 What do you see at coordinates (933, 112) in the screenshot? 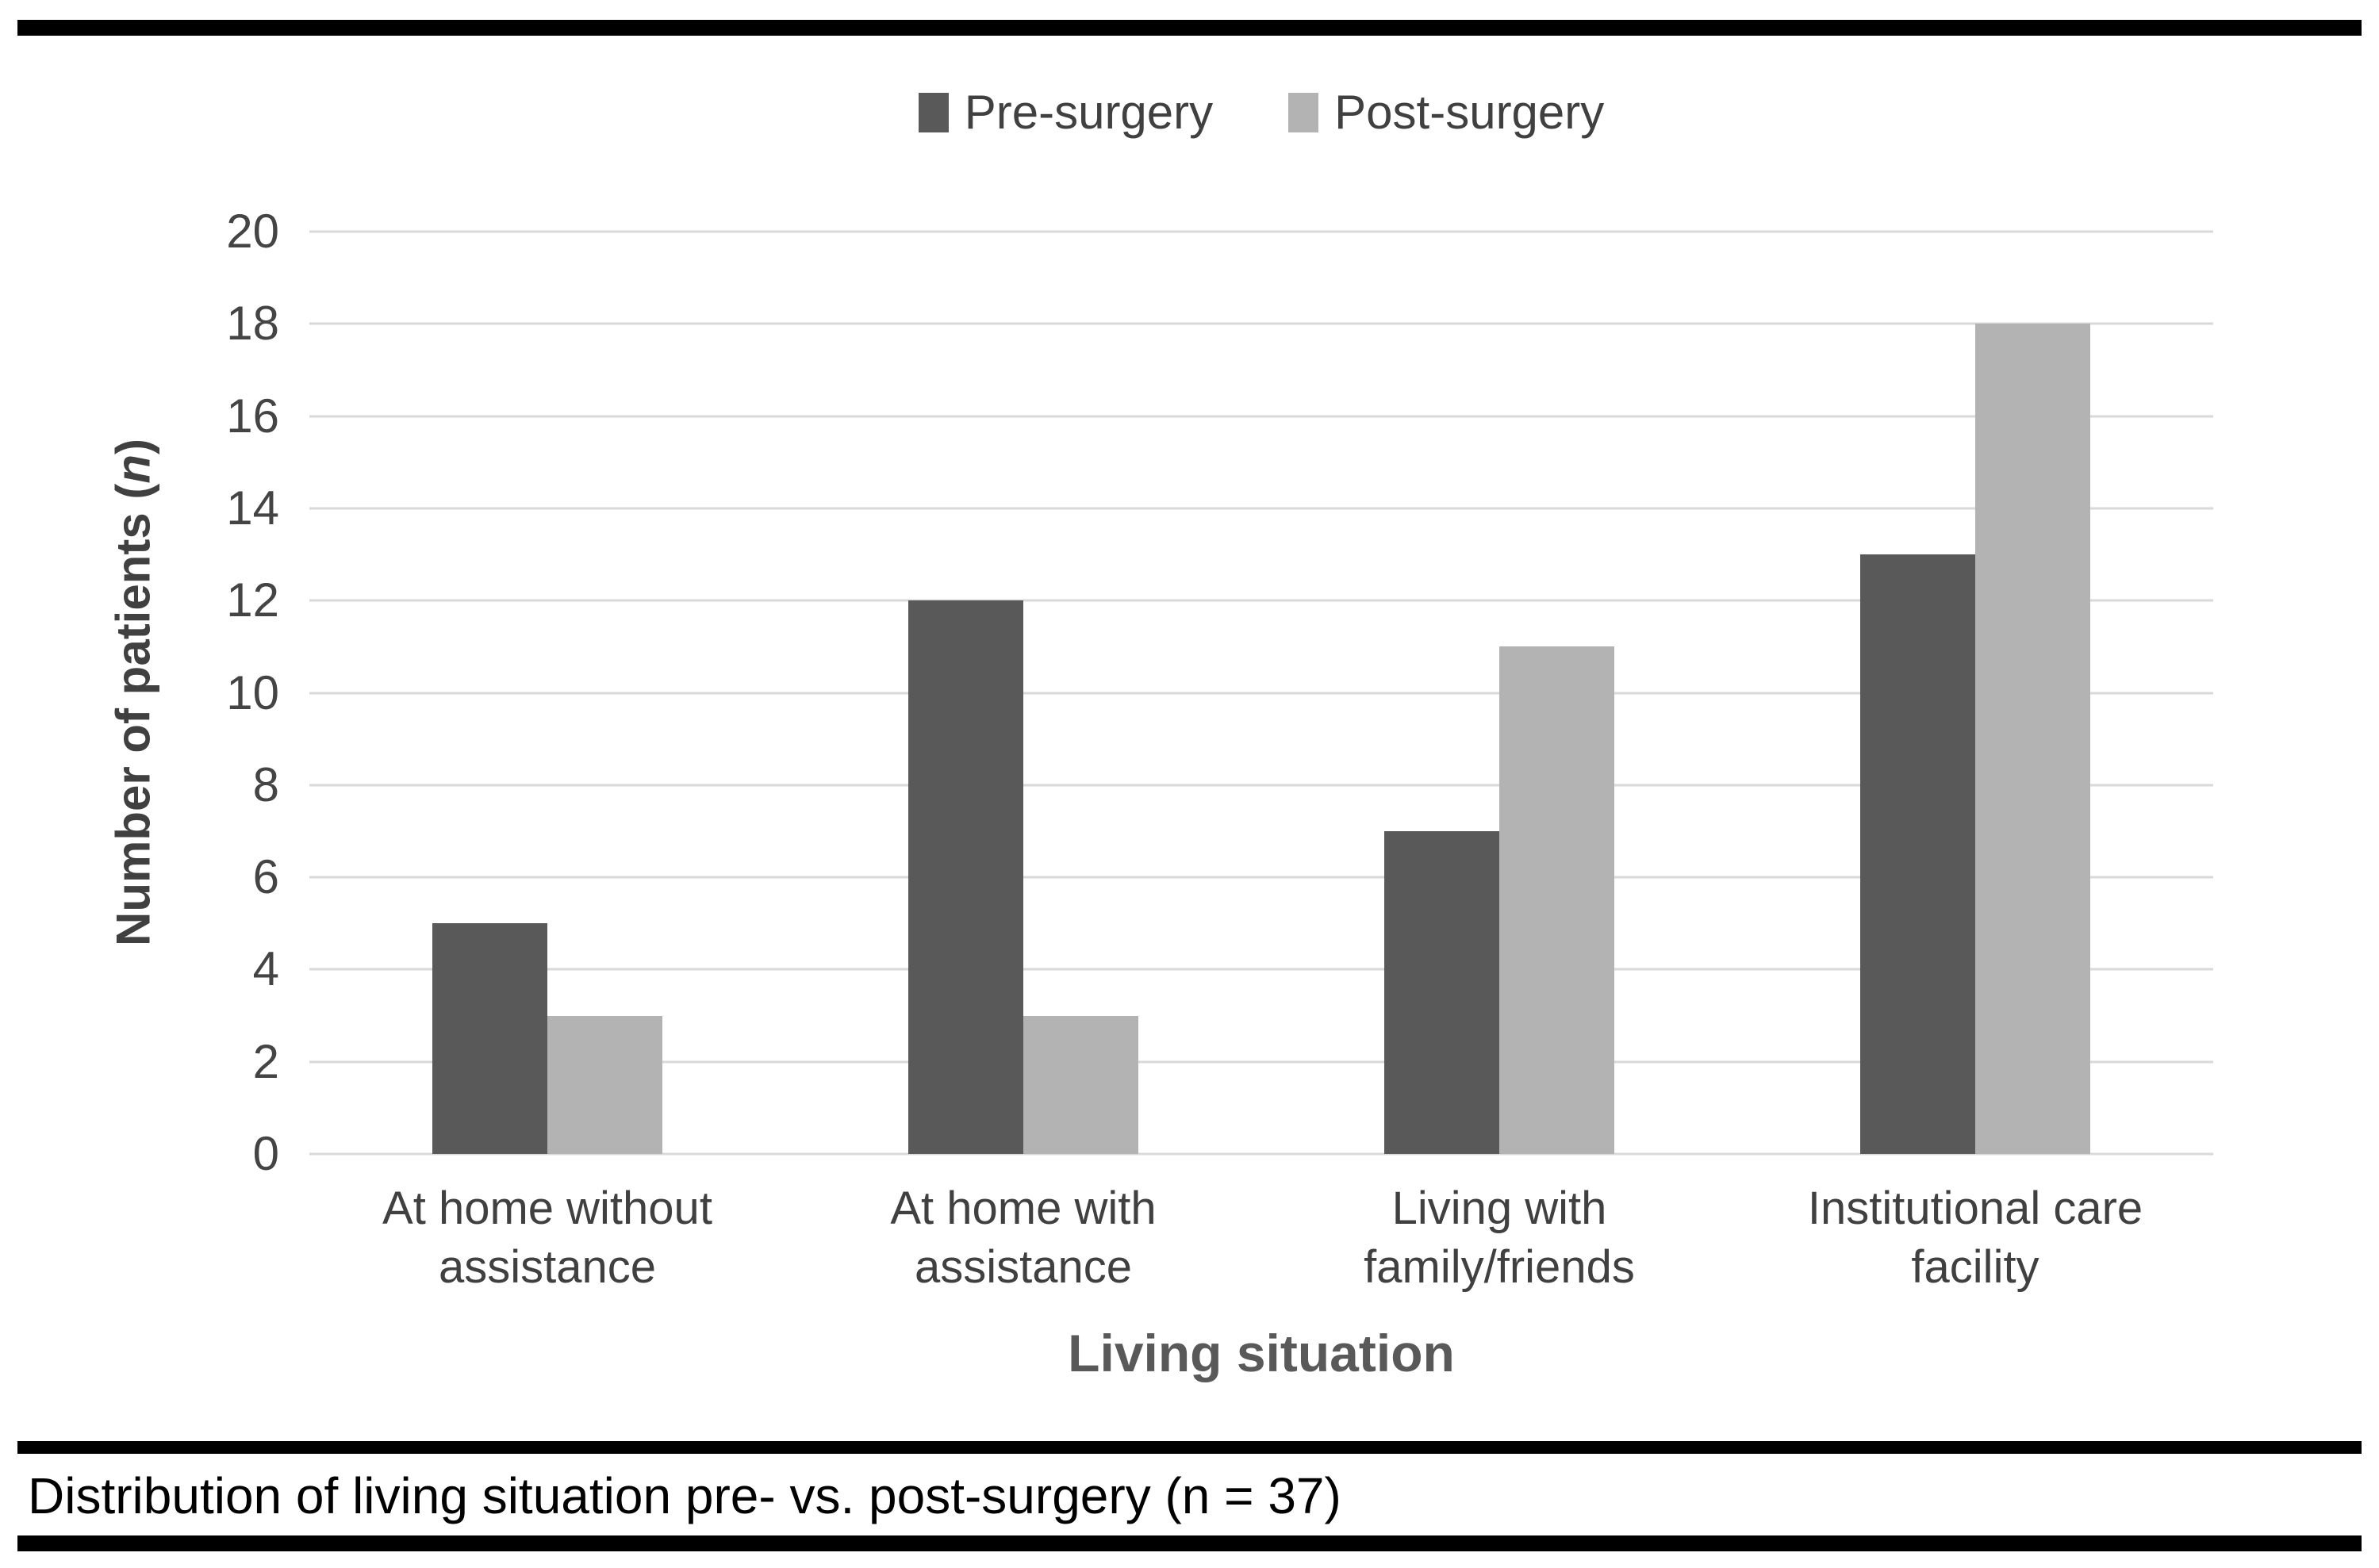
I see `pre-surgery-swatch-icon` at bounding box center [933, 112].